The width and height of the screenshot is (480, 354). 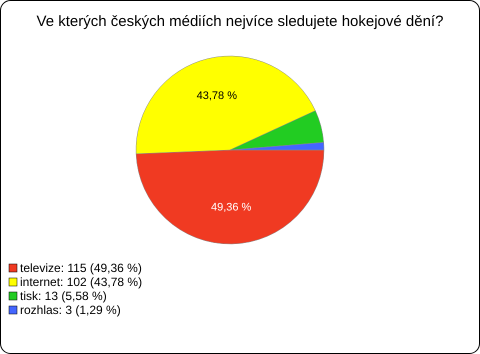 What do you see at coordinates (81, 282) in the screenshot?
I see `legend-label: internet: 102 (43,78 %)` at bounding box center [81, 282].